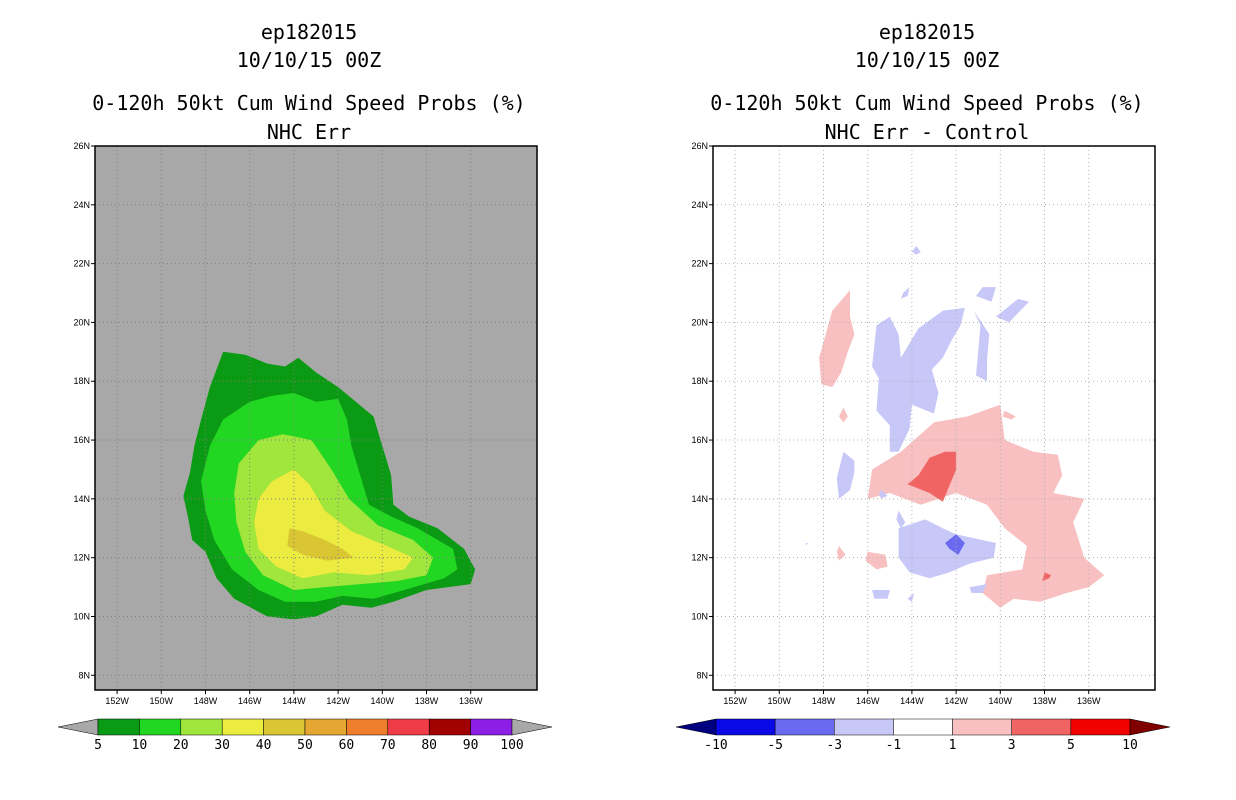 This screenshot has height=800, width=1236. What do you see at coordinates (775, 745) in the screenshot?
I see `colorbar-label: -5` at bounding box center [775, 745].